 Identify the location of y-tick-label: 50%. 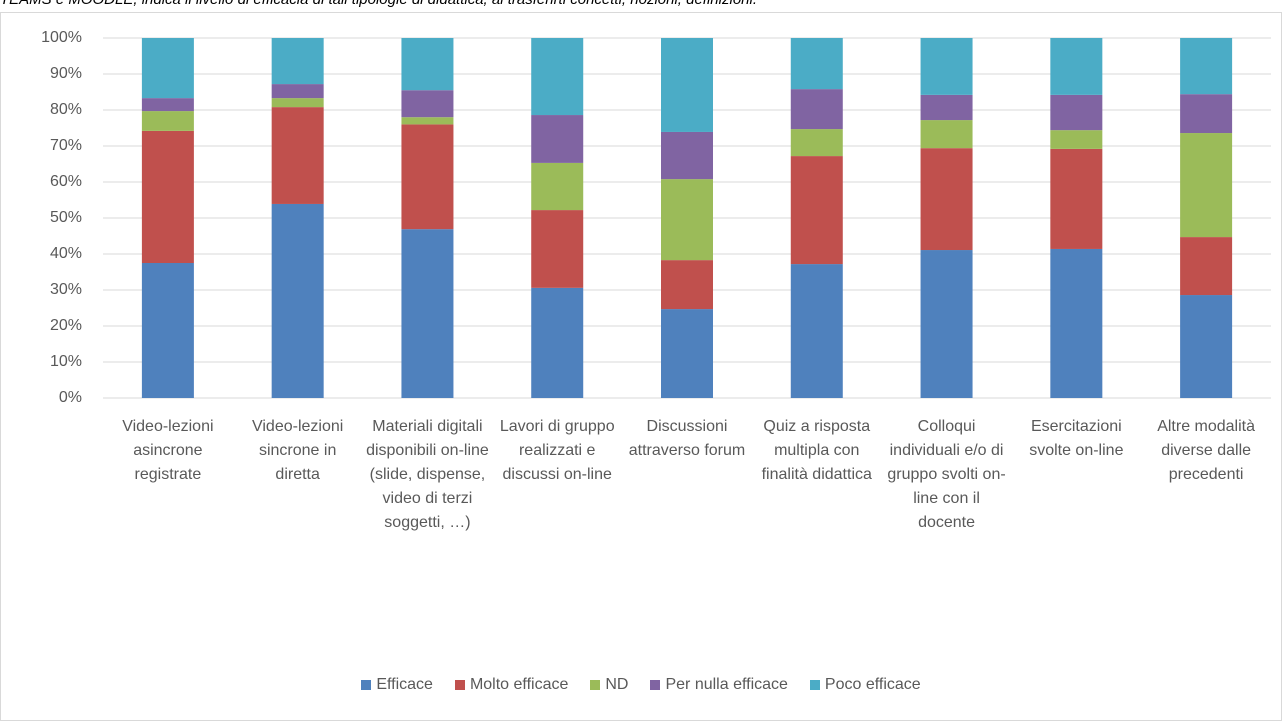
(66, 217).